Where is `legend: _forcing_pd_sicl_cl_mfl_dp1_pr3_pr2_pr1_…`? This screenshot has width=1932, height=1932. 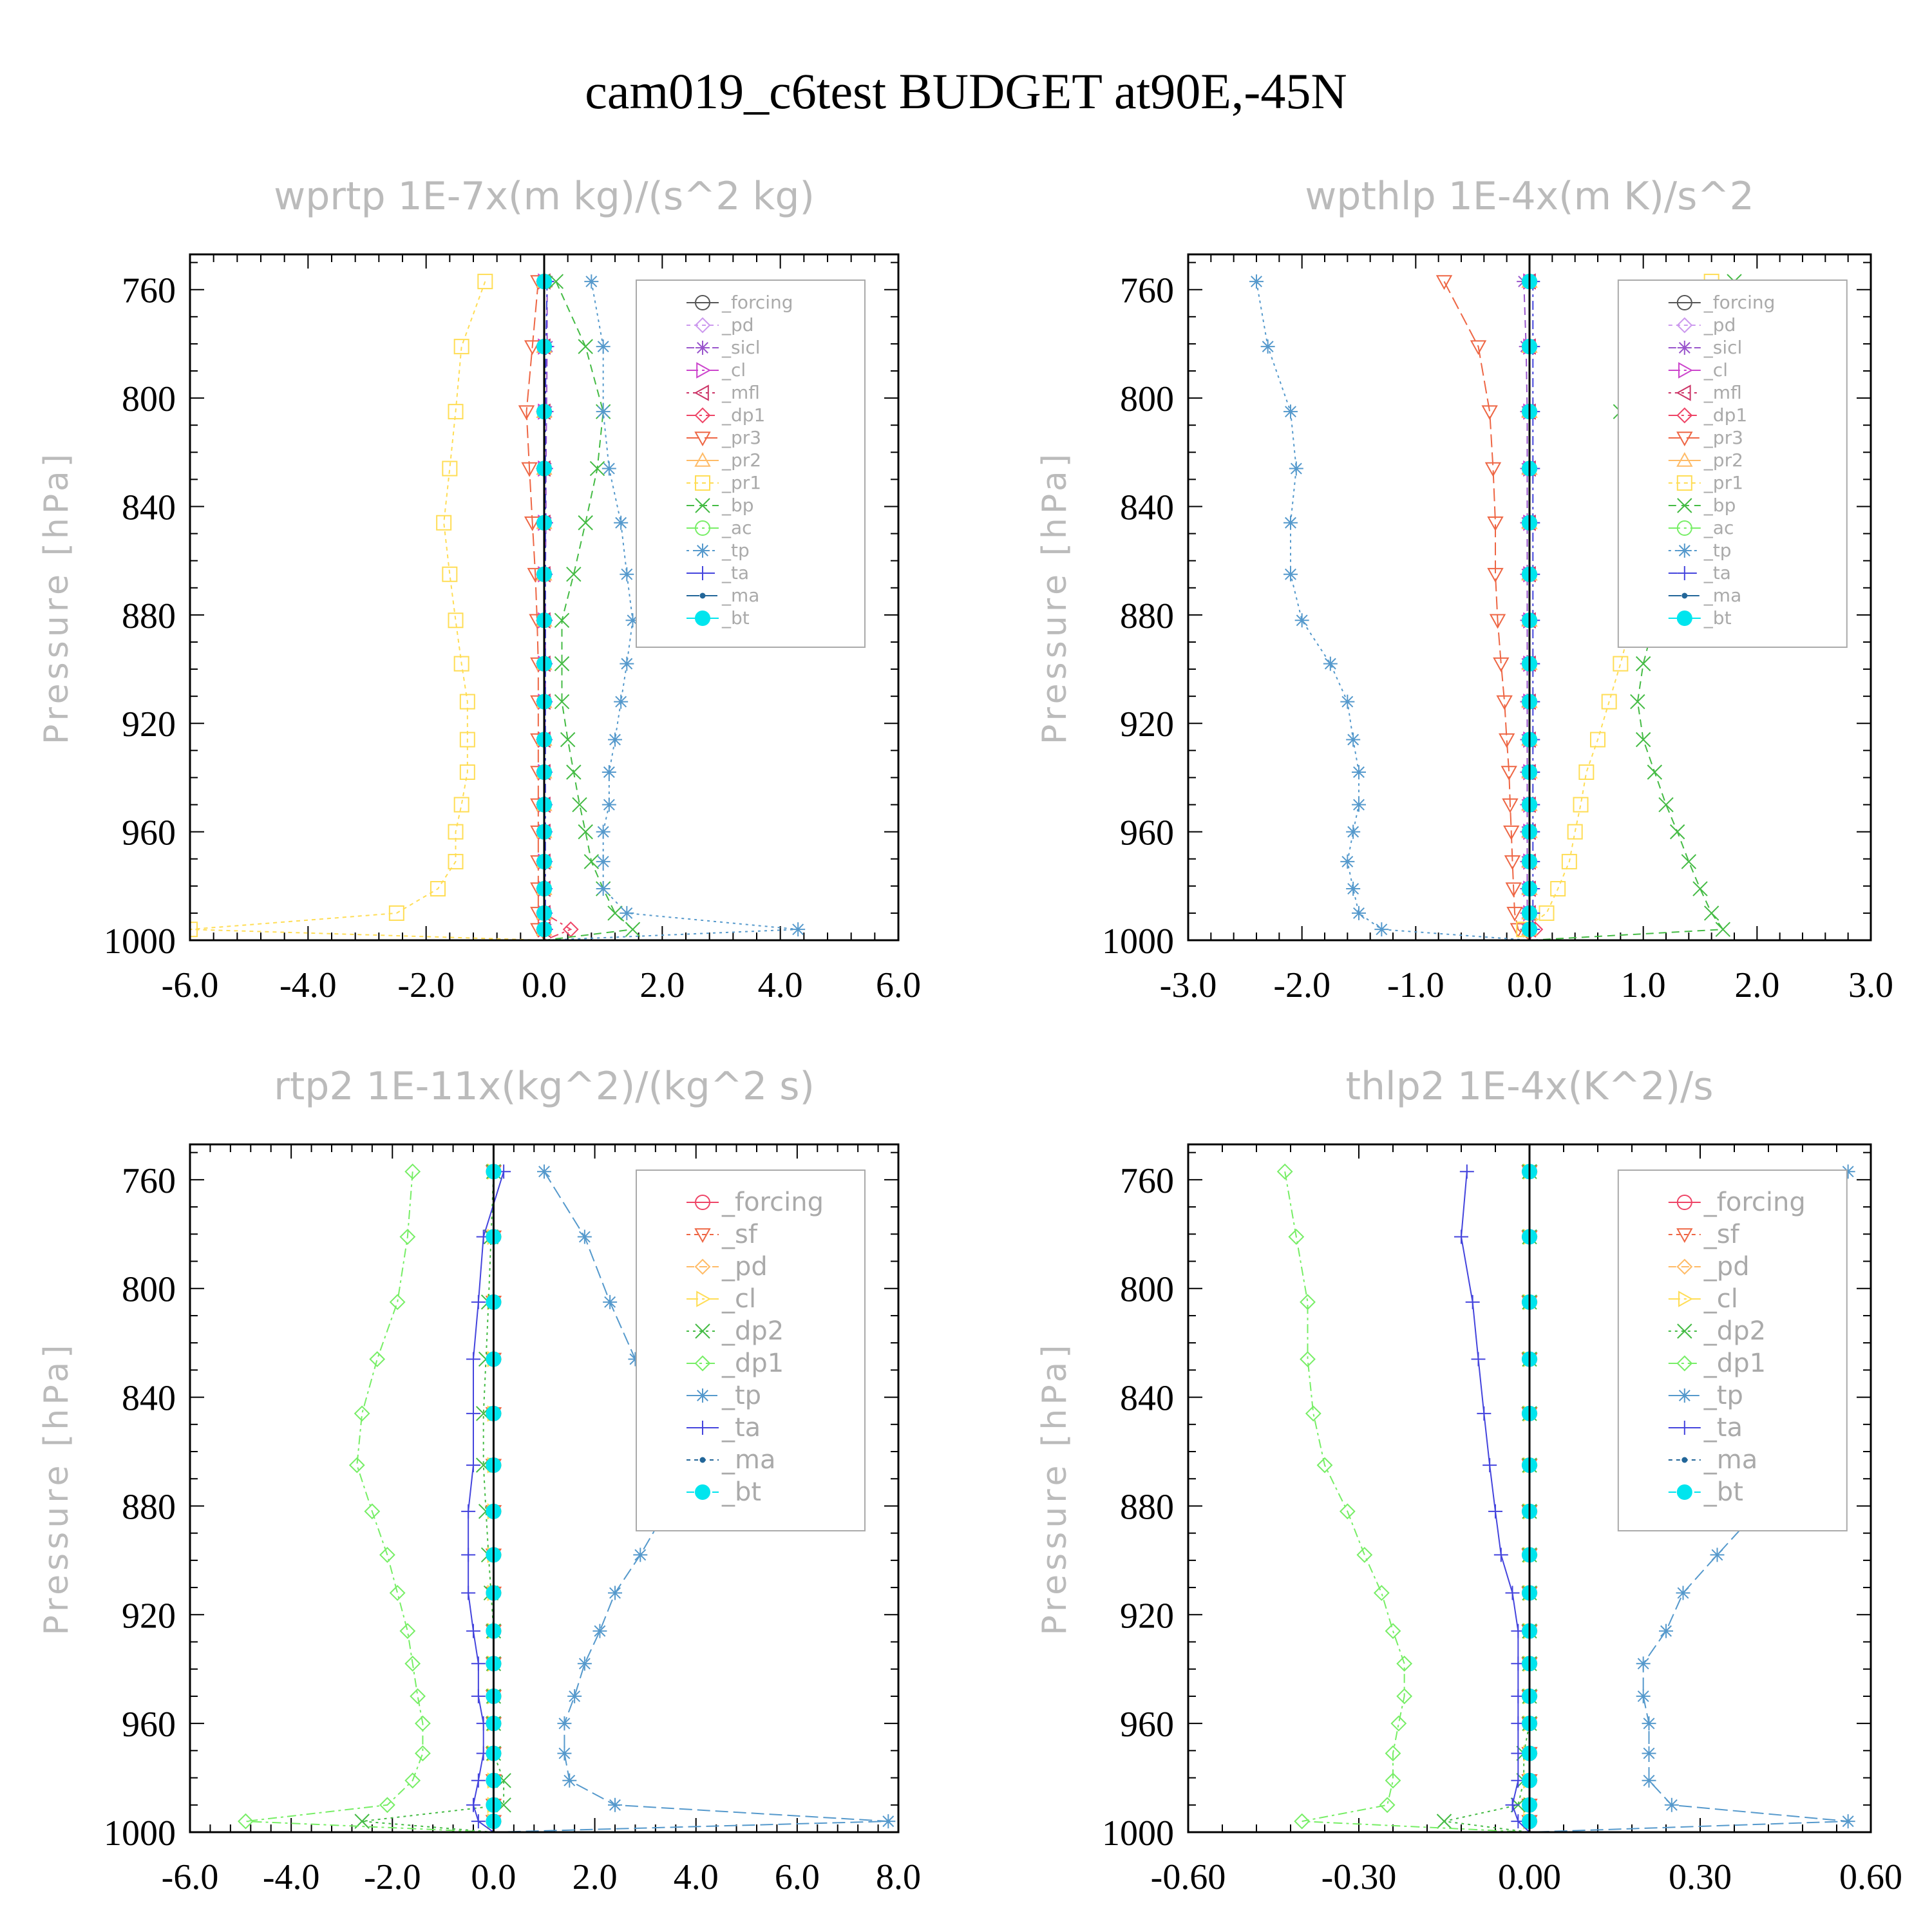
legend: _forcing_pd_sicl_cl_mfl_dp1_pr3_pr2_pr1_… is located at coordinates (751, 463).